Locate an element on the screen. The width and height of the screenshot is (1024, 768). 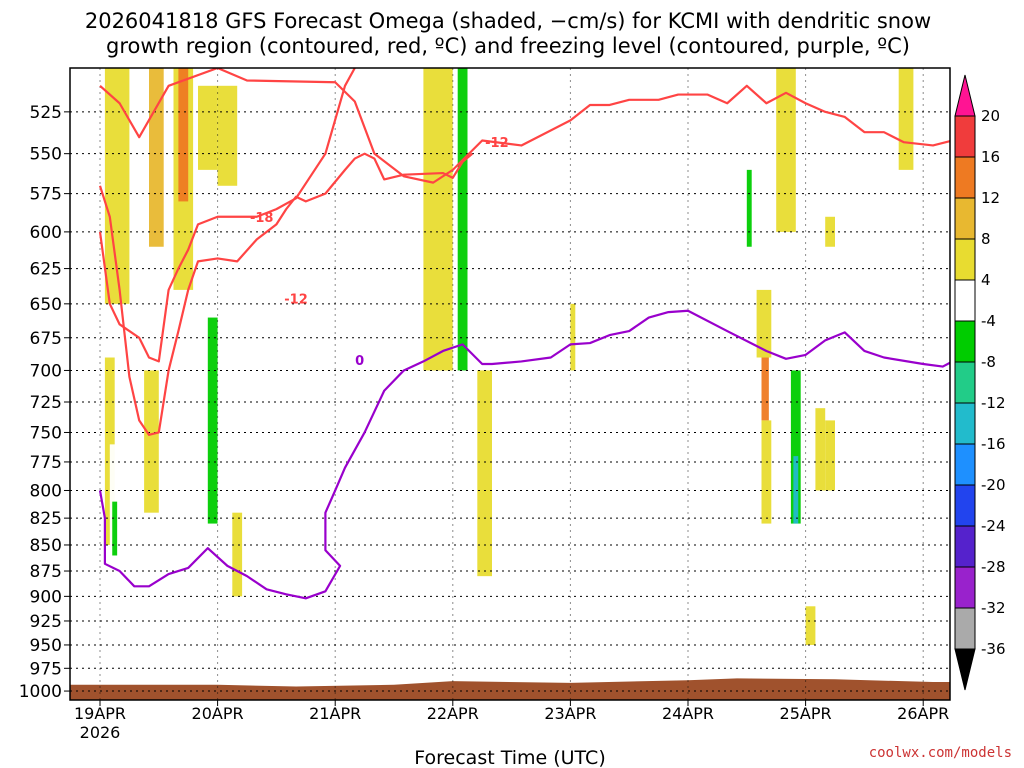
y-tick-label-750: 750 is located at coordinates (46, 433).